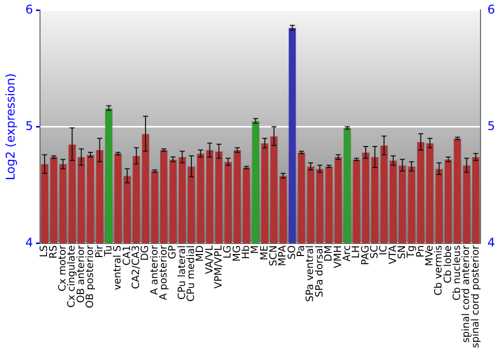 This screenshot has width=500, height=350. I want to click on x-tick-label: SO, so click(292, 252).